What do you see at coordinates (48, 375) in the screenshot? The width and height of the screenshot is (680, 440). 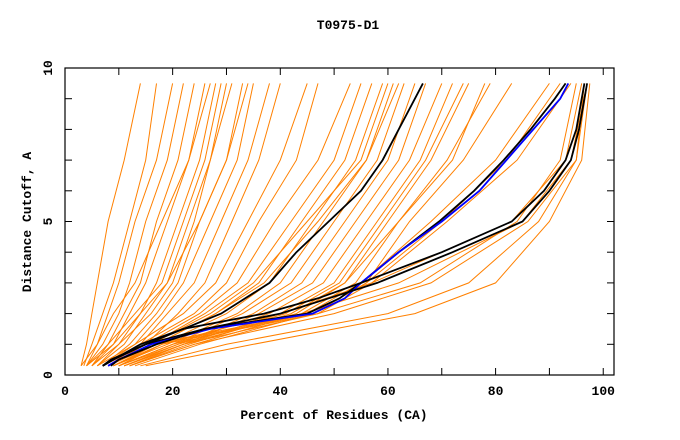 I see `y-tick-label: 0` at bounding box center [48, 375].